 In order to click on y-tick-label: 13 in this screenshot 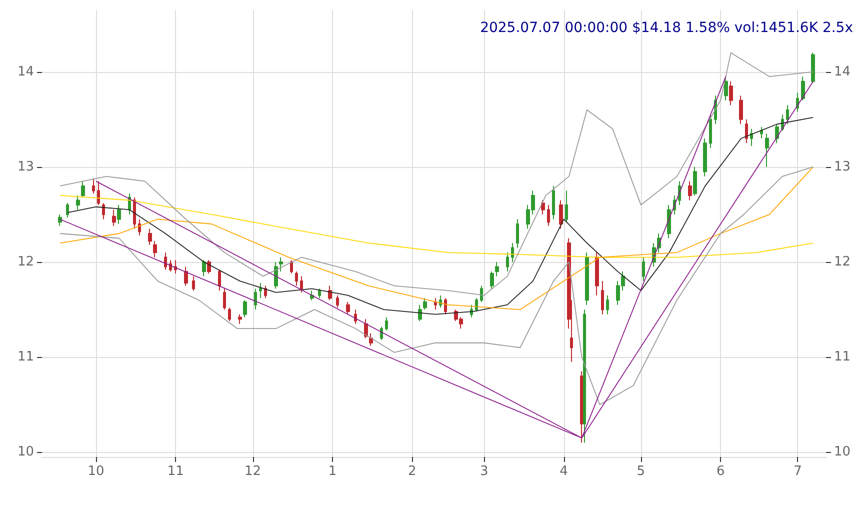, I will do `click(25, 166)`.